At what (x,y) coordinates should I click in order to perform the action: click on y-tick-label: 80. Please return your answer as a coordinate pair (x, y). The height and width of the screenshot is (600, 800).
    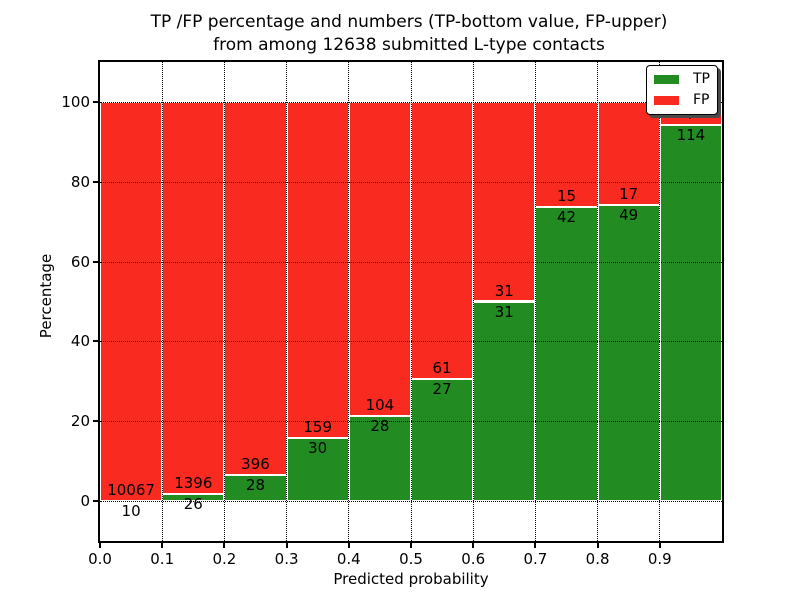
    Looking at the image, I should click on (80, 181).